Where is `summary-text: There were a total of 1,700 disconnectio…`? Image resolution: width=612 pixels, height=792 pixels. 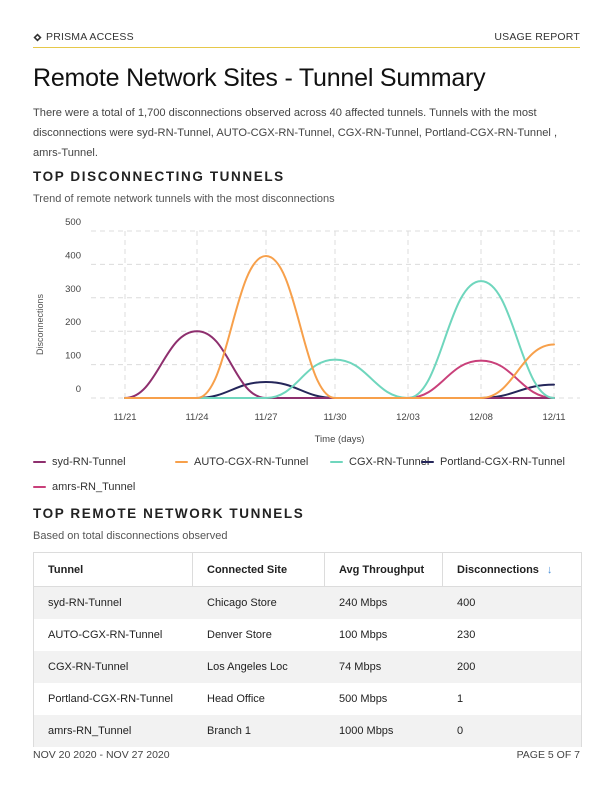
summary-text: There were a total of 1,700 disconnectio… is located at coordinates (295, 133).